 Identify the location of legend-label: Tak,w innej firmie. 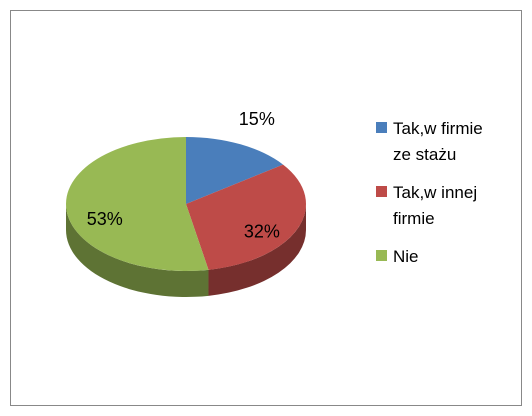
(435, 205).